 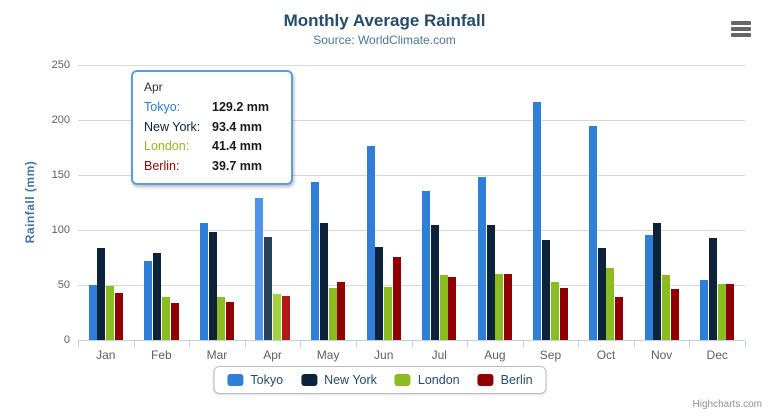 I want to click on tooltip-series-value: 129.2 mm, so click(x=240, y=107).